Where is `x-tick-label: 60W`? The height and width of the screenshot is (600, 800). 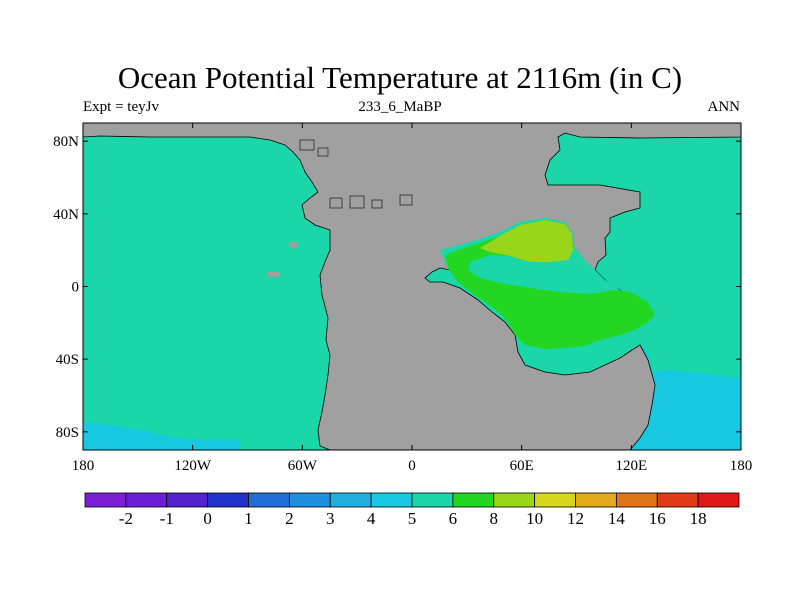 x-tick-label: 60W is located at coordinates (303, 466).